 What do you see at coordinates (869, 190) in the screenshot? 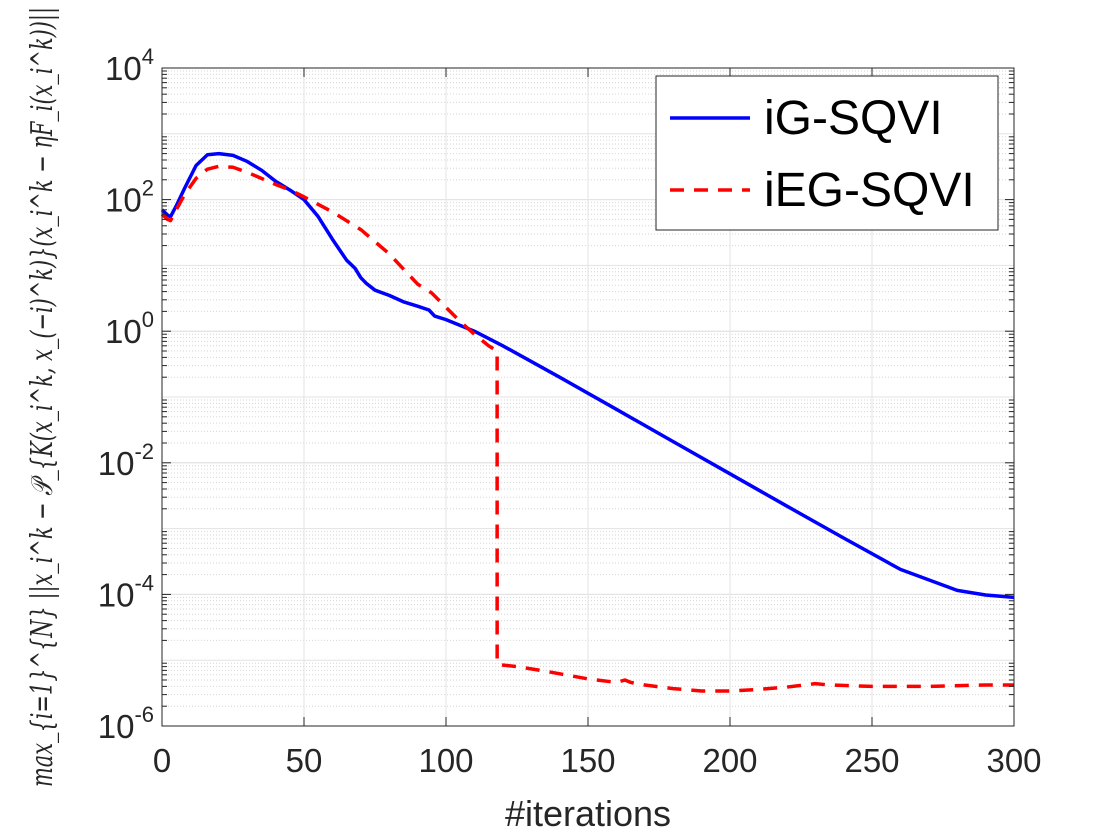
I see `legend-label-ieg-sqvi: iEG-SQVI` at bounding box center [869, 190].